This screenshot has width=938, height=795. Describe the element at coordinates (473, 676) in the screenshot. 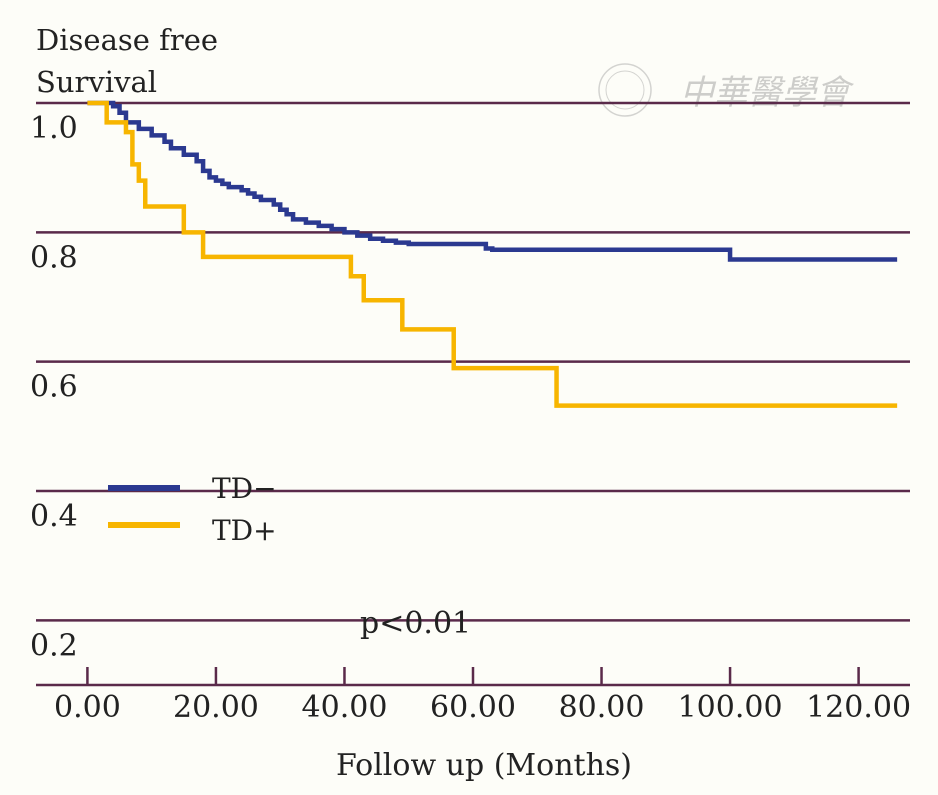

I see `x-ticks` at that location.